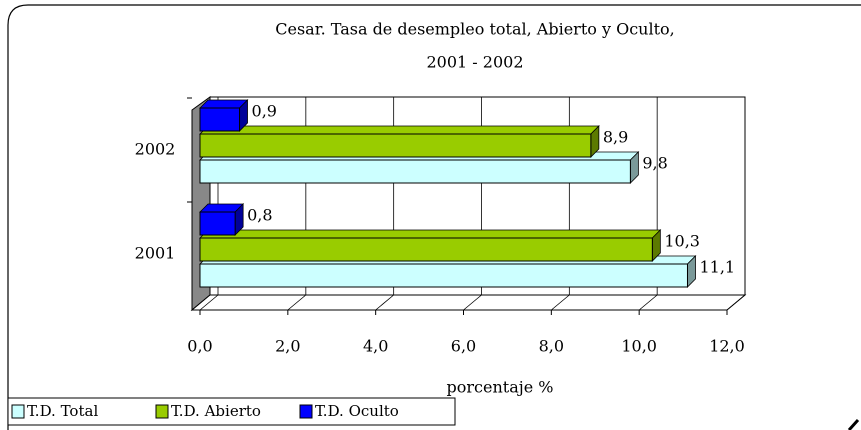  What do you see at coordinates (474, 62) in the screenshot?
I see `chart-title: 2001 - 2002` at bounding box center [474, 62].